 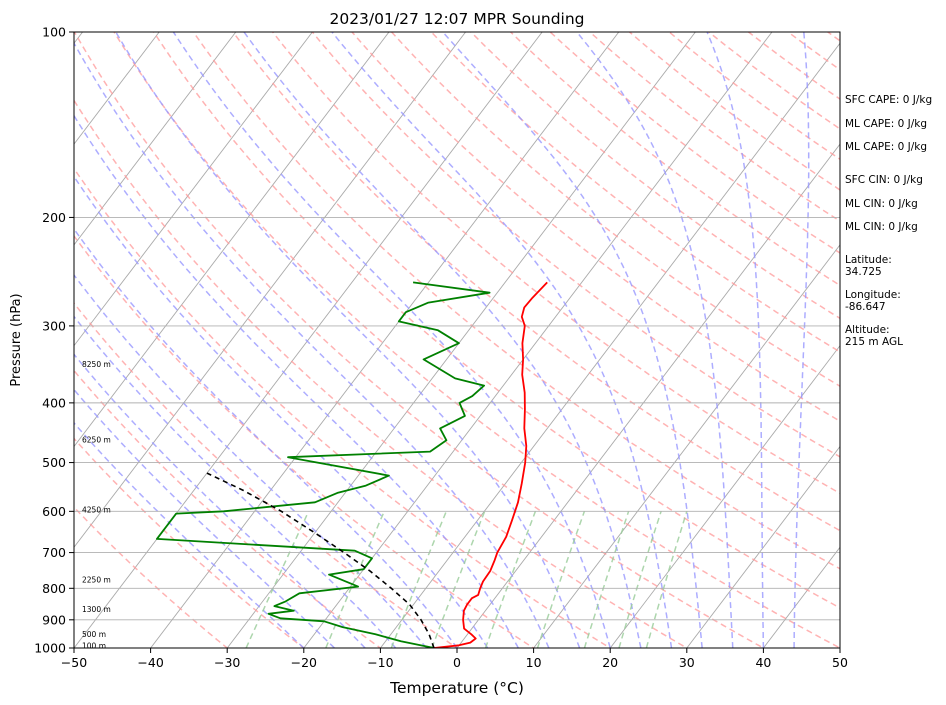 What do you see at coordinates (863, 272) in the screenshot?
I see `info-latitude-value: 34.725` at bounding box center [863, 272].